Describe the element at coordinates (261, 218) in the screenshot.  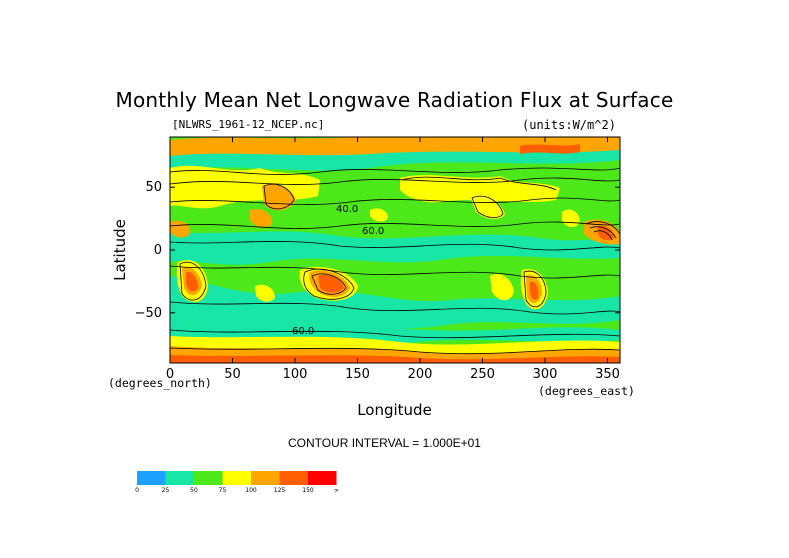
I see `orange-patch-tibet` at that location.